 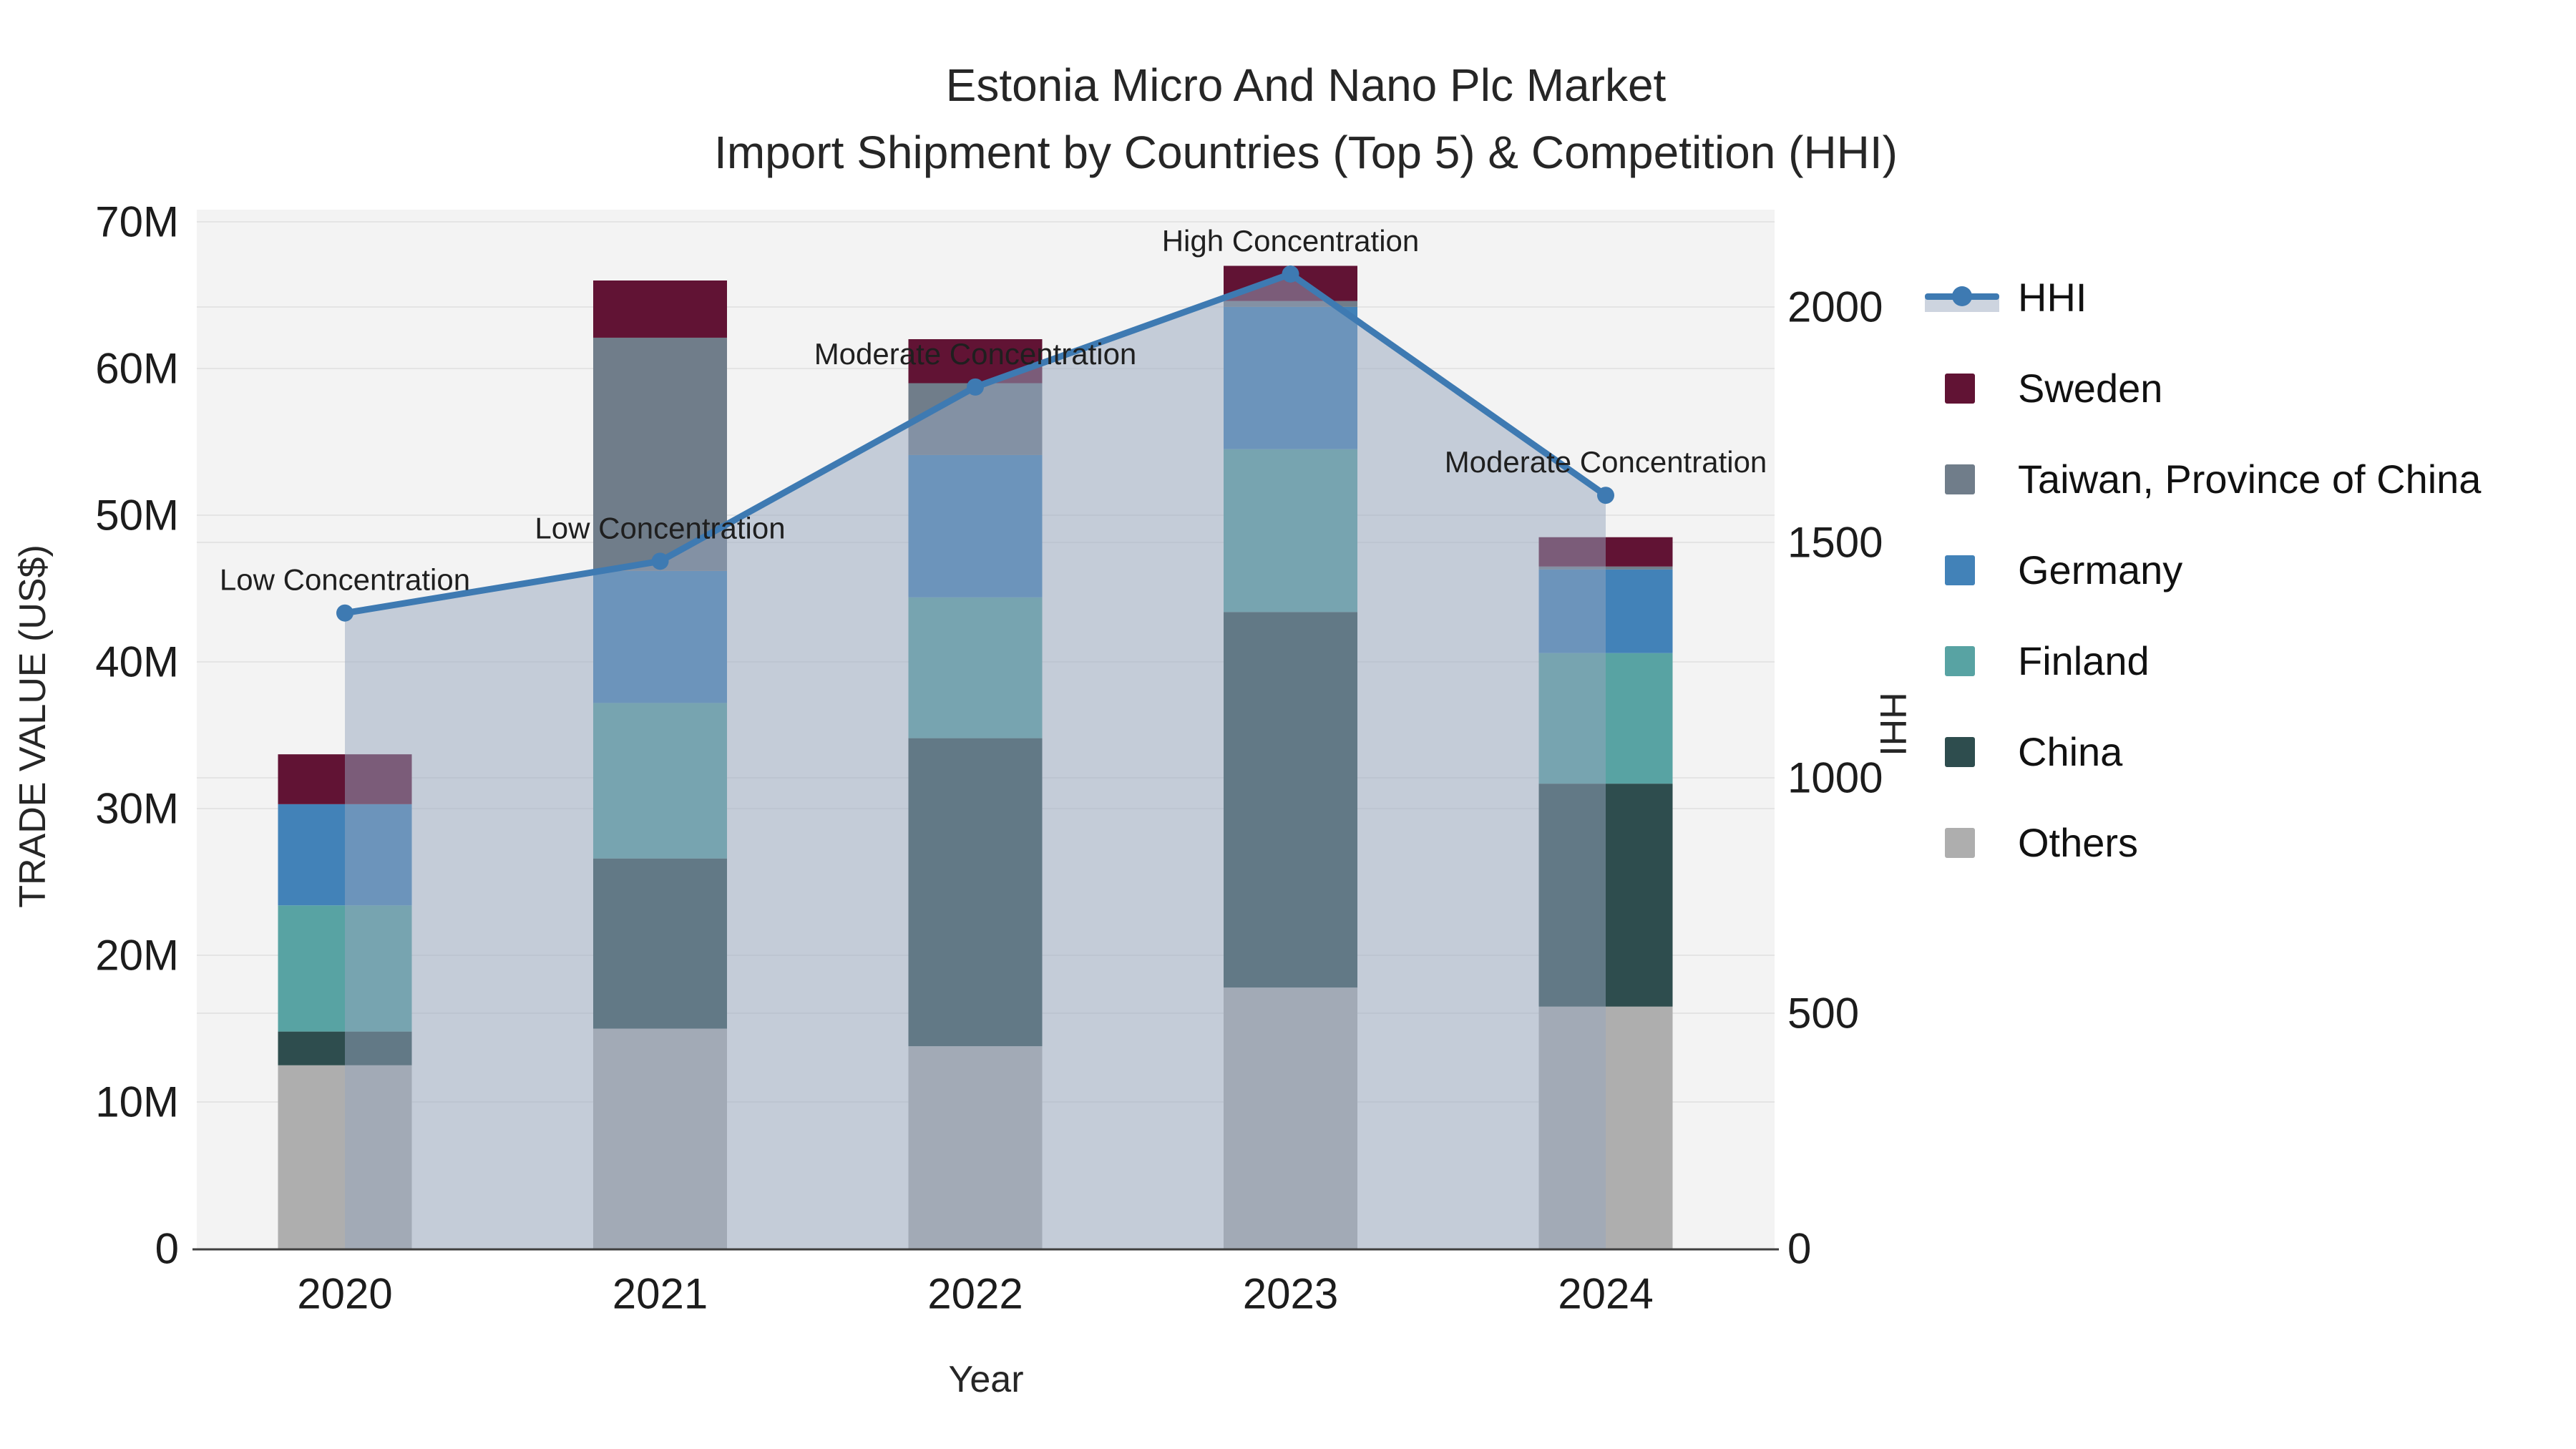 What do you see at coordinates (137, 222) in the screenshot?
I see `left-axis-tick-70M: 70M` at bounding box center [137, 222].